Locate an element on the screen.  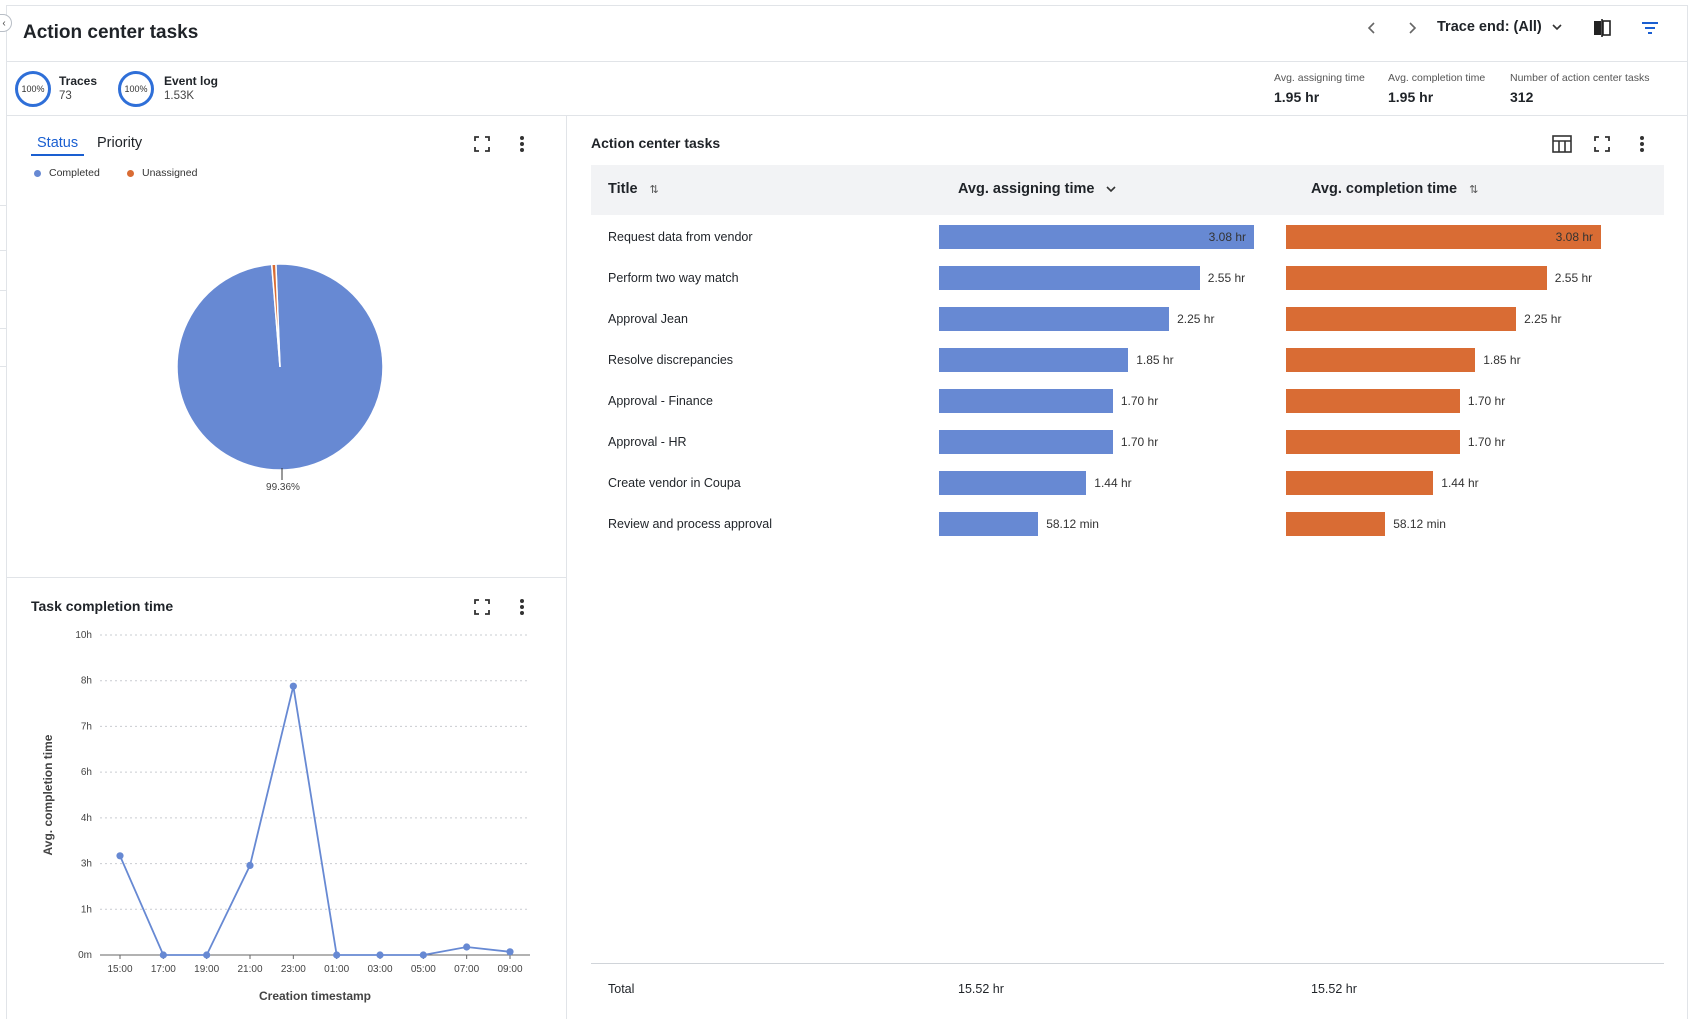
table-panel-title: Action center tasks is located at coordinates (656, 143).